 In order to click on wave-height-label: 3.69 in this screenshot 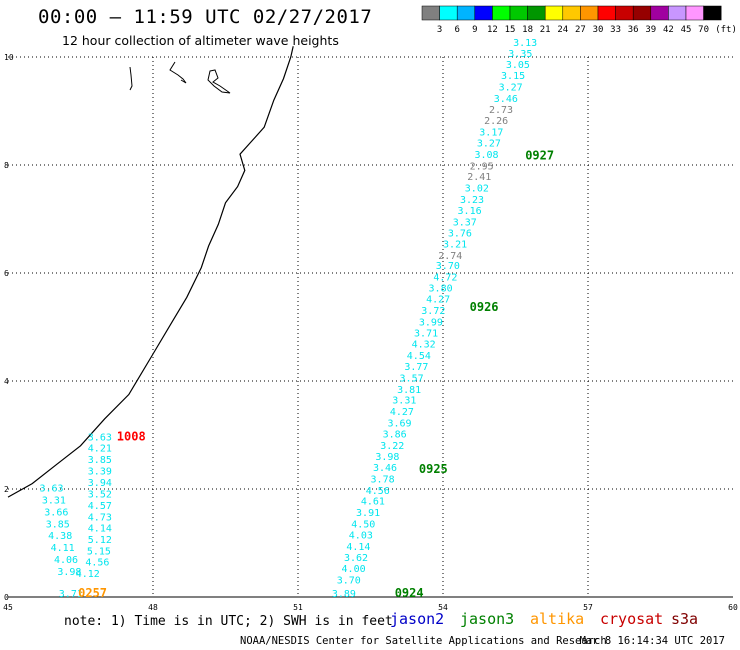, I will do `click(399, 423)`.